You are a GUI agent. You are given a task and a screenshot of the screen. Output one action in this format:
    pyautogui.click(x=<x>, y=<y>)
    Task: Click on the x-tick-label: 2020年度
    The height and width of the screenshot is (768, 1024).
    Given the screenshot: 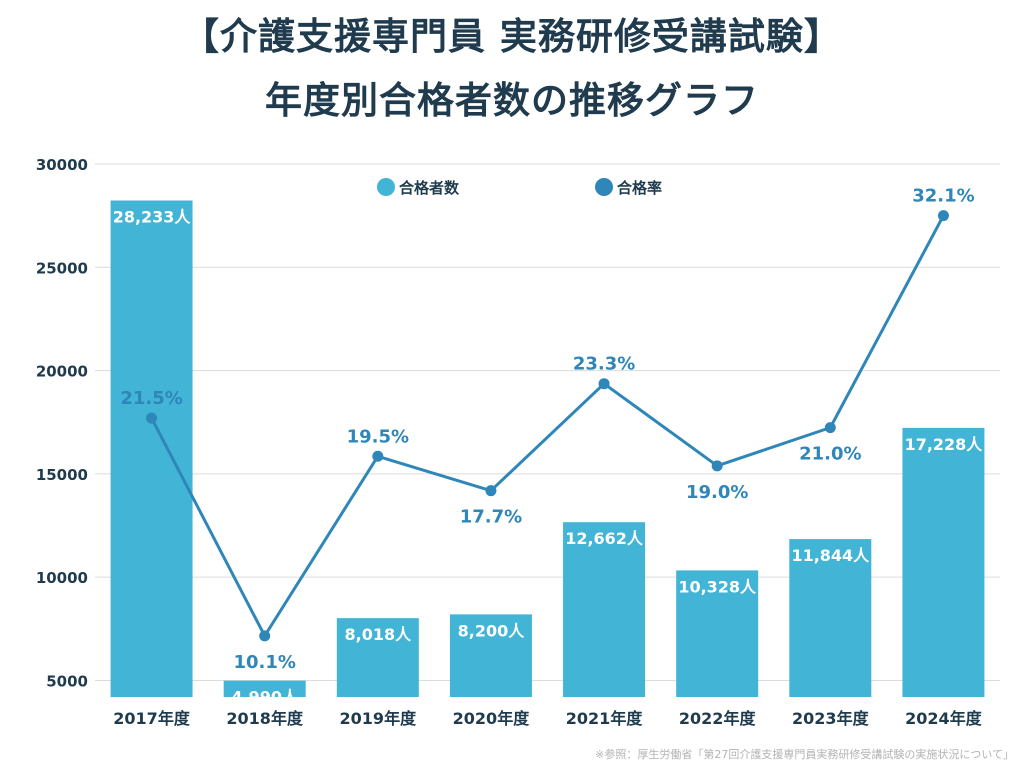 What is the action you would take?
    pyautogui.click(x=492, y=718)
    